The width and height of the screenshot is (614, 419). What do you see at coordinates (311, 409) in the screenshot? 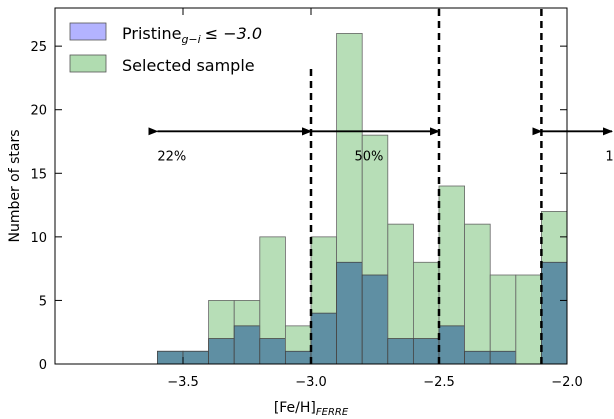
I see `x-axis-label: [Fe/H]FERRE` at bounding box center [311, 409].